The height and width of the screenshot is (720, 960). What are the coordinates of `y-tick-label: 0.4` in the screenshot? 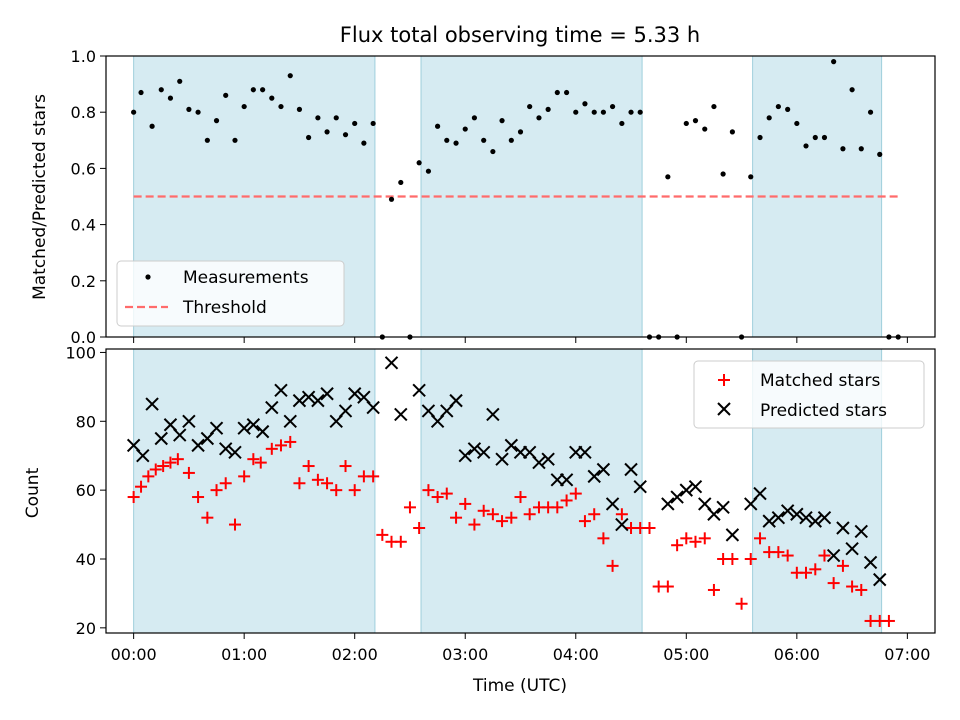 It's located at (83, 225).